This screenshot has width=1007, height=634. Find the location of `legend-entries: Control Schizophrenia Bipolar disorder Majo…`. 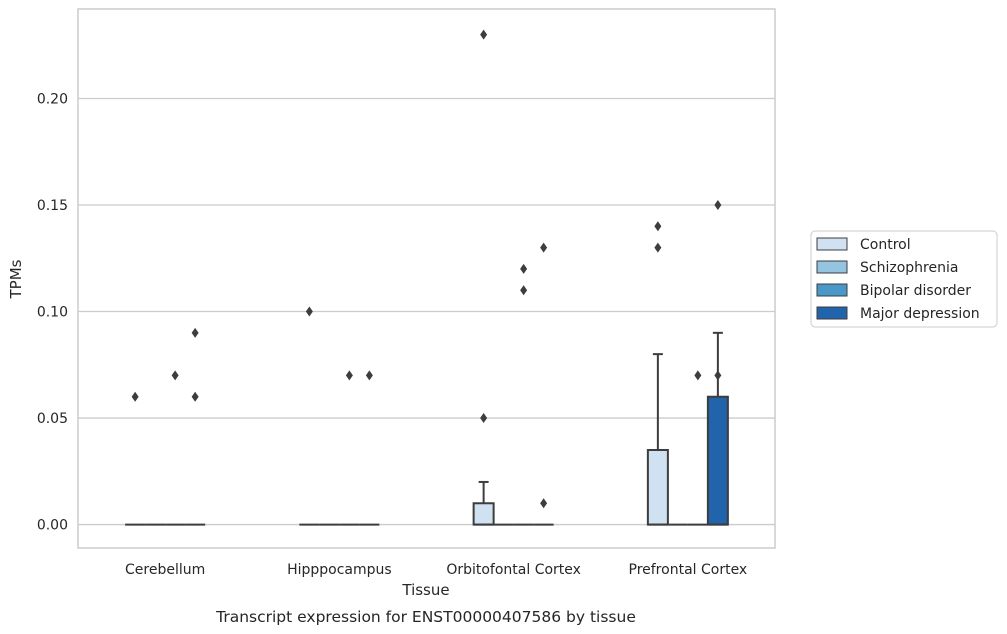

legend-entries: Control Schizophrenia Bipolar disorder Majo… is located at coordinates (898, 279).